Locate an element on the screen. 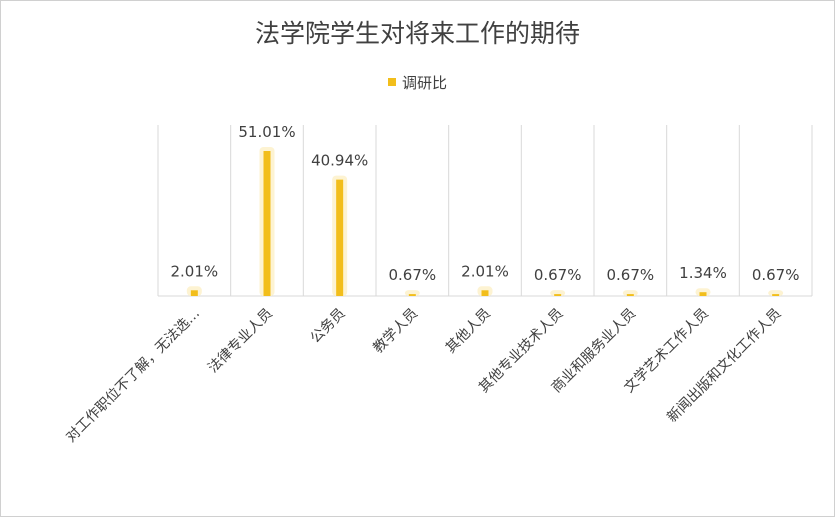  x-tick-label: 公务员 is located at coordinates (327, 326).